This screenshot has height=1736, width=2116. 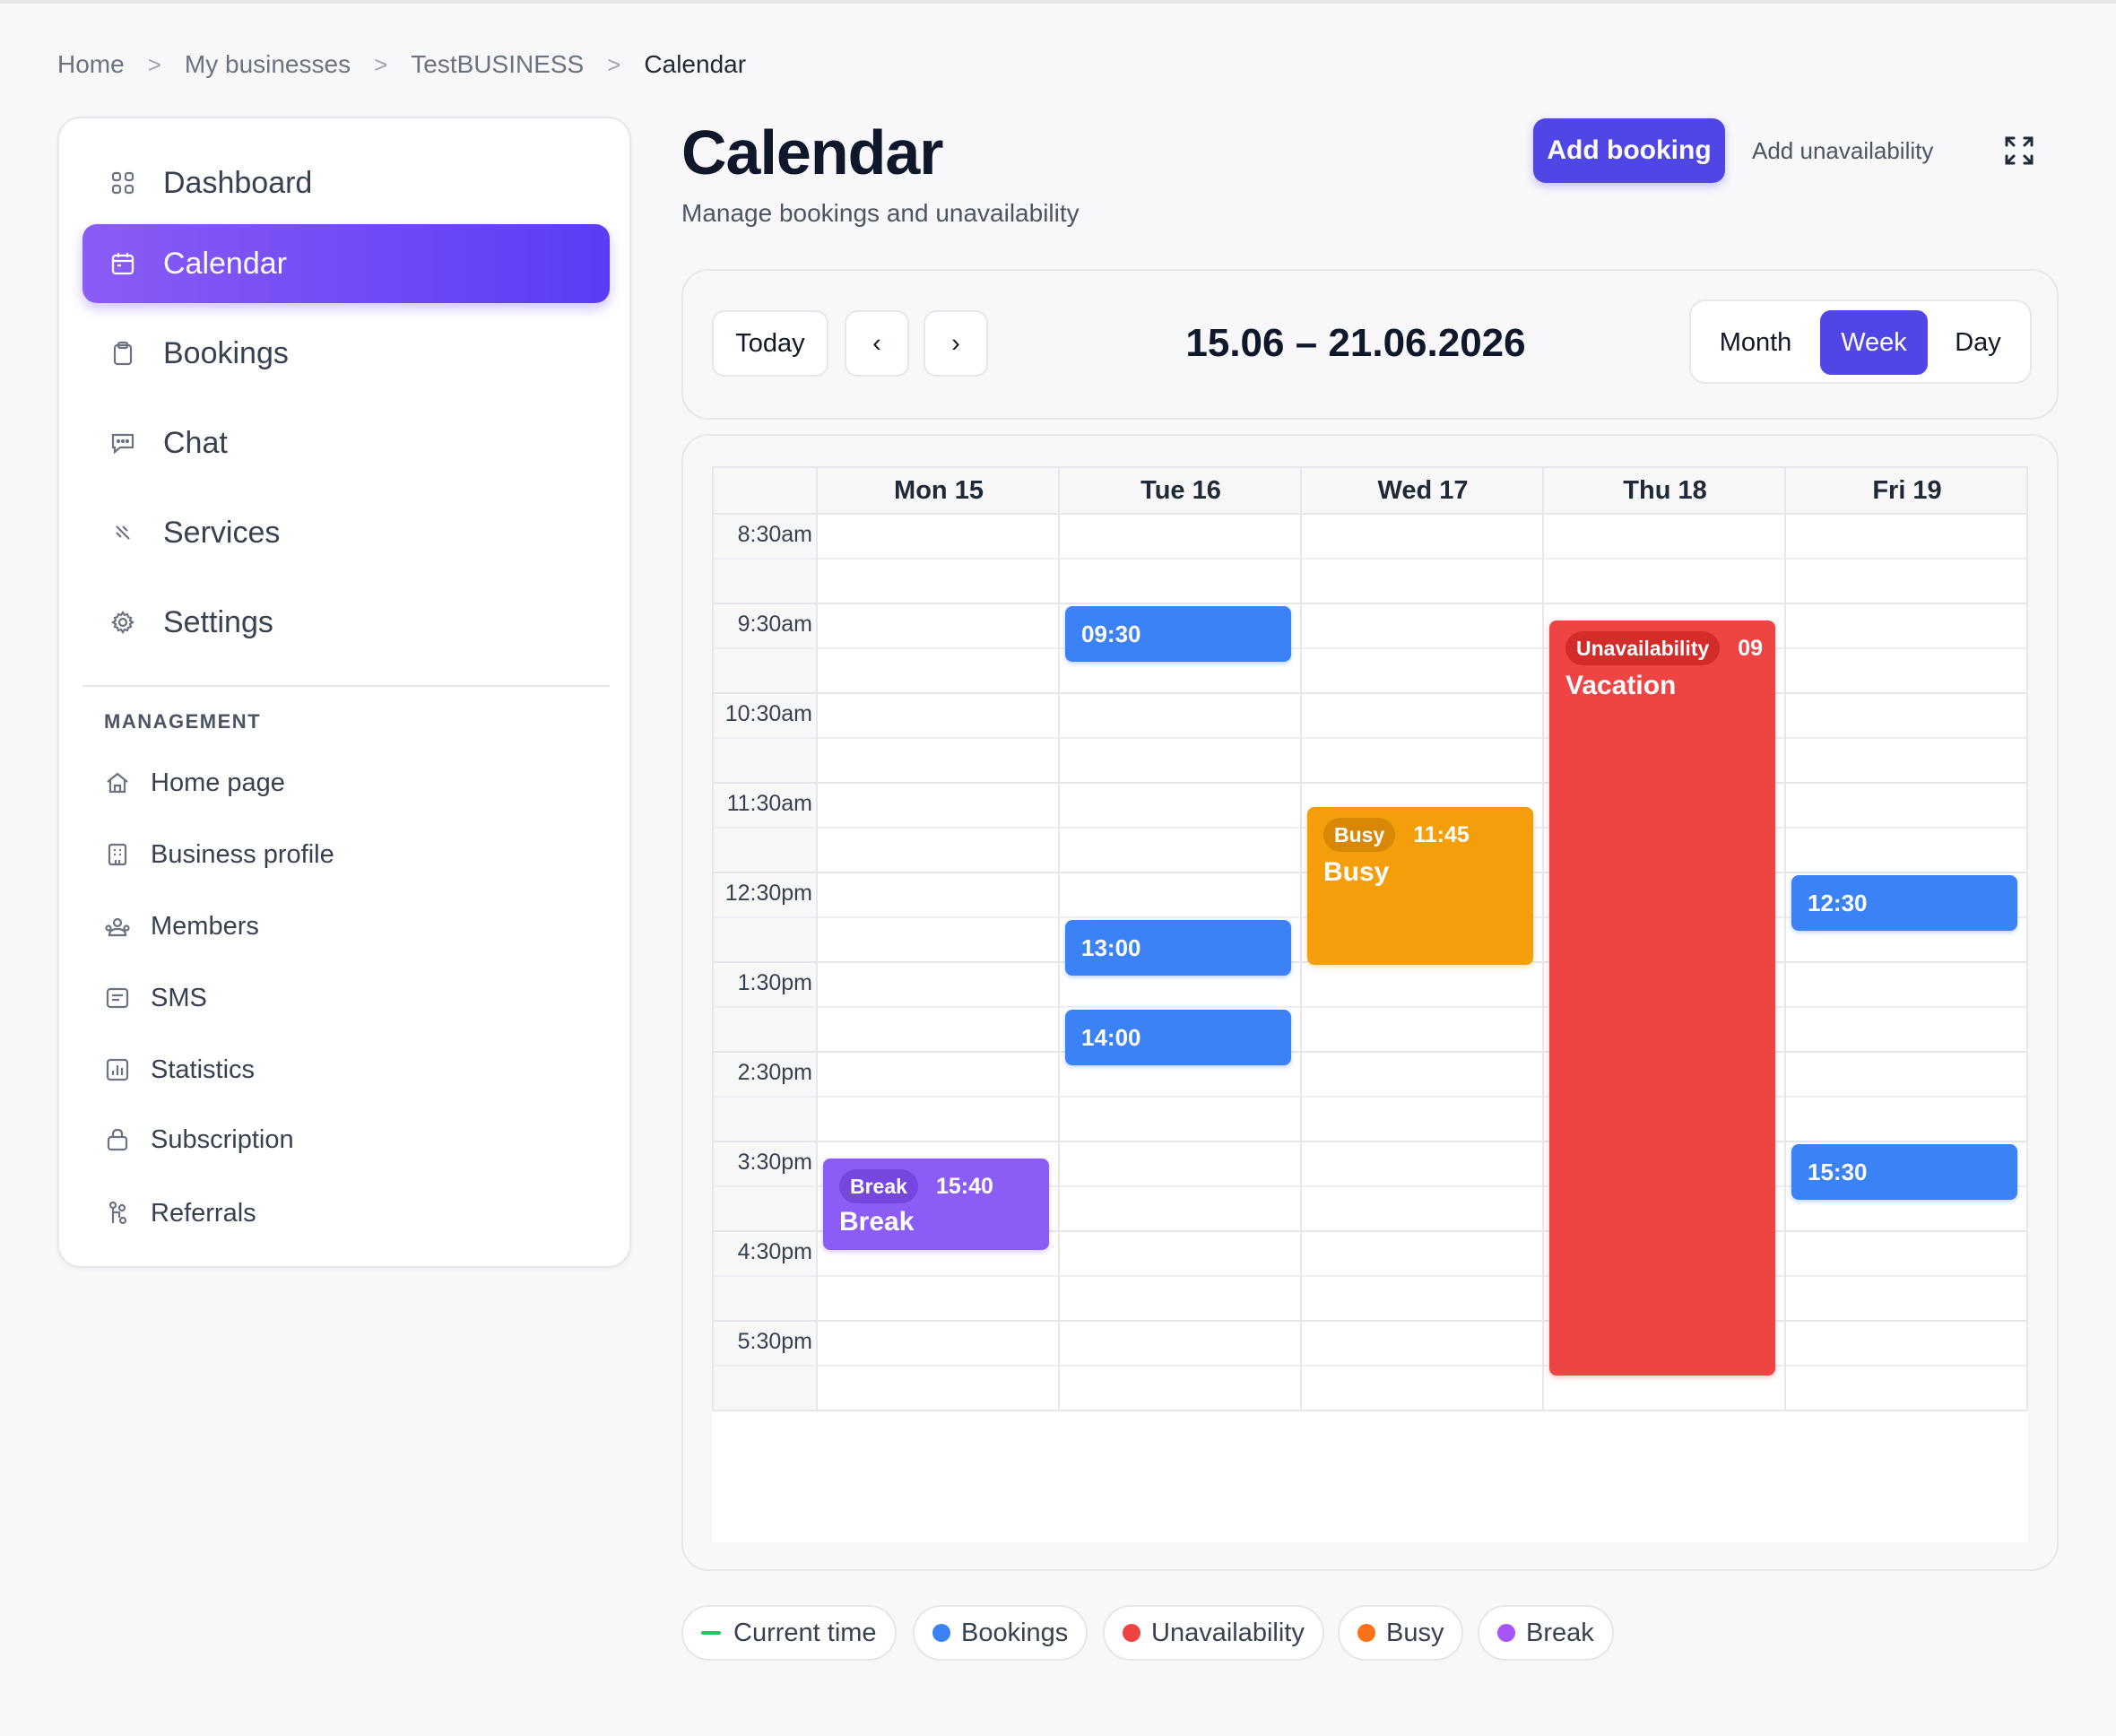 I want to click on day-header-row: Mon 15 Tue 16 Wed 17 Thu 18 Fri 19, so click(x=1370, y=491).